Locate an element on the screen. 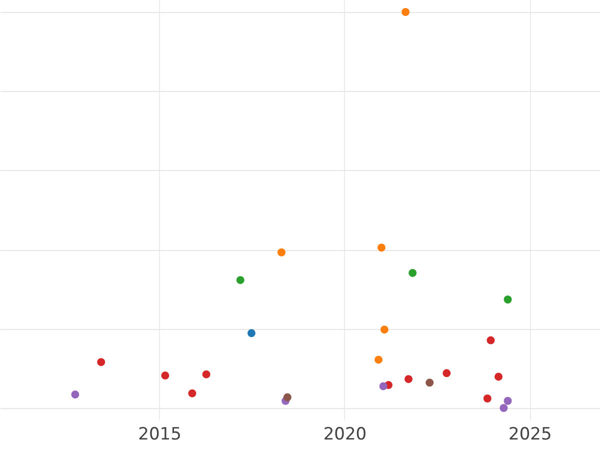  x-tick-label: 2015 is located at coordinates (160, 434).